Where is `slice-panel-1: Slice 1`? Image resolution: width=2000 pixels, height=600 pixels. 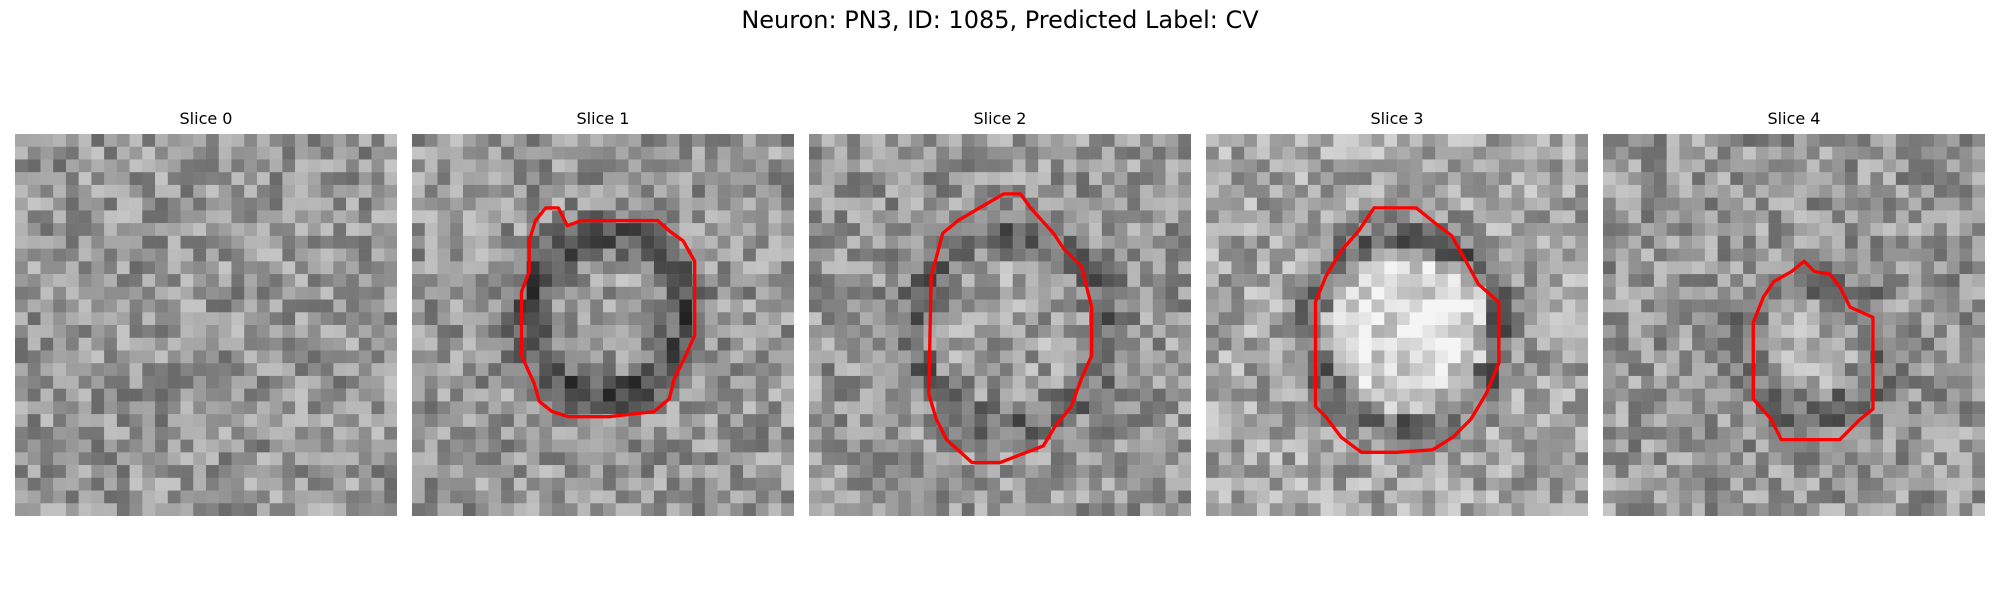
slice-panel-1: Slice 1 is located at coordinates (603, 312).